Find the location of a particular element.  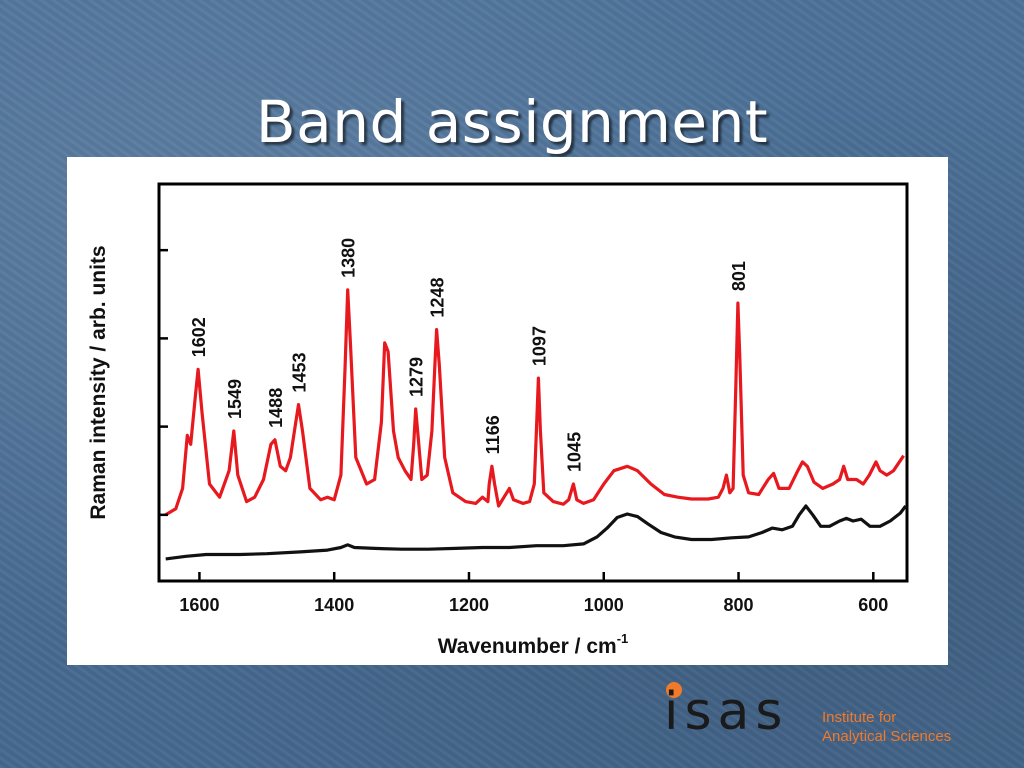

peak-label-1488: 1488 is located at coordinates (276, 408).